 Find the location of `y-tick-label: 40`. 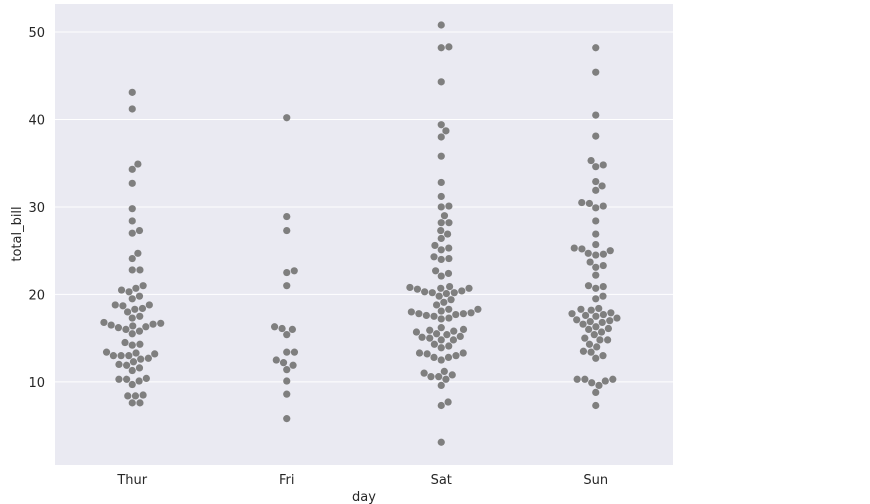

y-tick-label: 40 is located at coordinates (36, 120).